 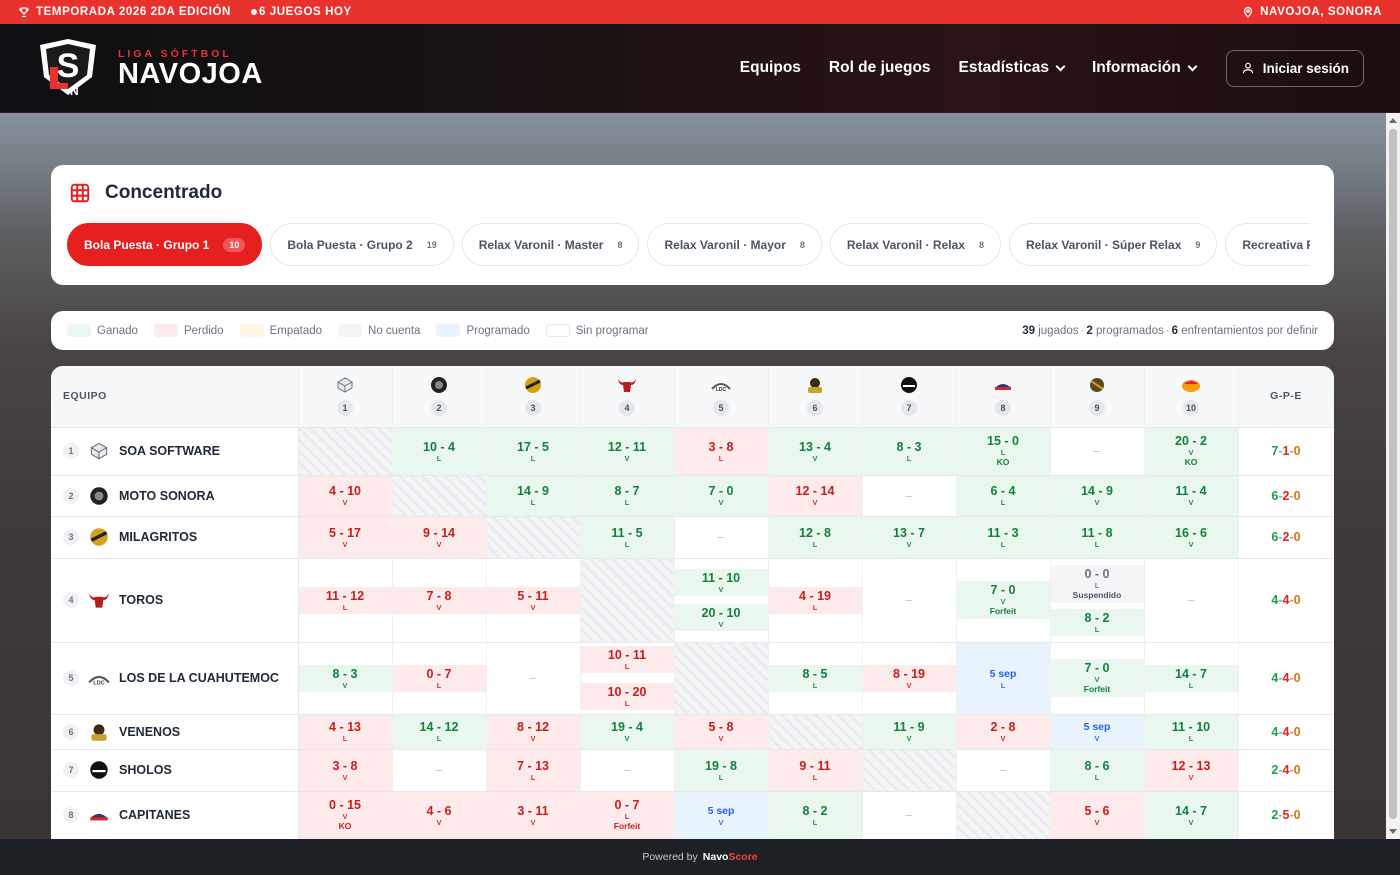 I want to click on result-cell: 12 - 11 V, so click(x=627, y=451).